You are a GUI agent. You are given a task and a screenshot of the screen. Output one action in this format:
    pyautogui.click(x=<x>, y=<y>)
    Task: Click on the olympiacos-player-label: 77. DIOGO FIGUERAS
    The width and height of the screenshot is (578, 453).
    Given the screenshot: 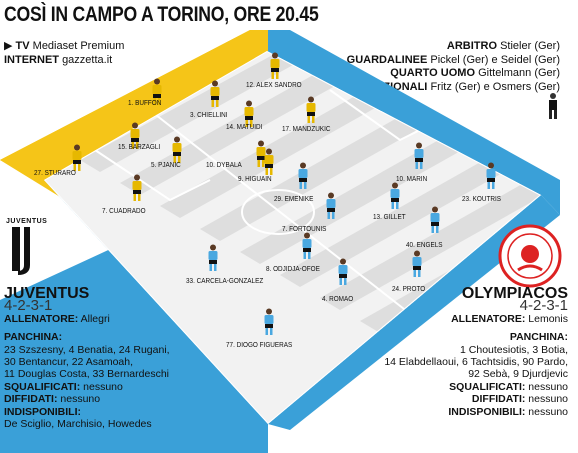 What is the action you would take?
    pyautogui.click(x=259, y=344)
    